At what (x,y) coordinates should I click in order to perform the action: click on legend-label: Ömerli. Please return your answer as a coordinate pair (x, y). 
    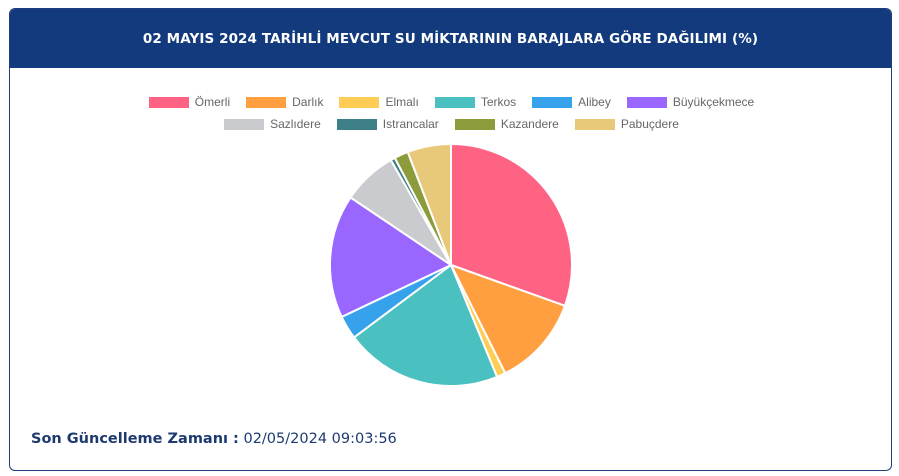
    Looking at the image, I should click on (212, 102).